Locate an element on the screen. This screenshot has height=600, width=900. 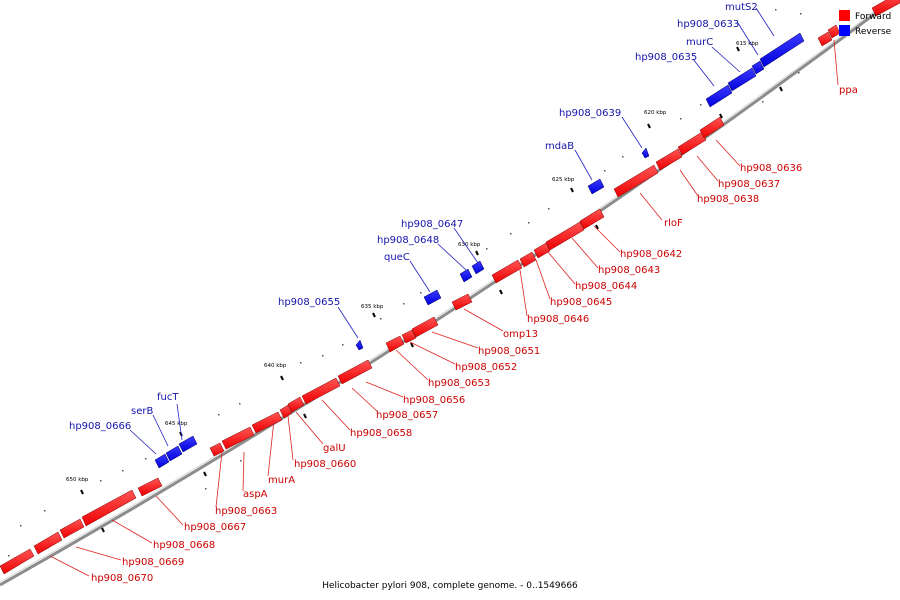
tick-label-635: 635 kbp is located at coordinates (372, 307).